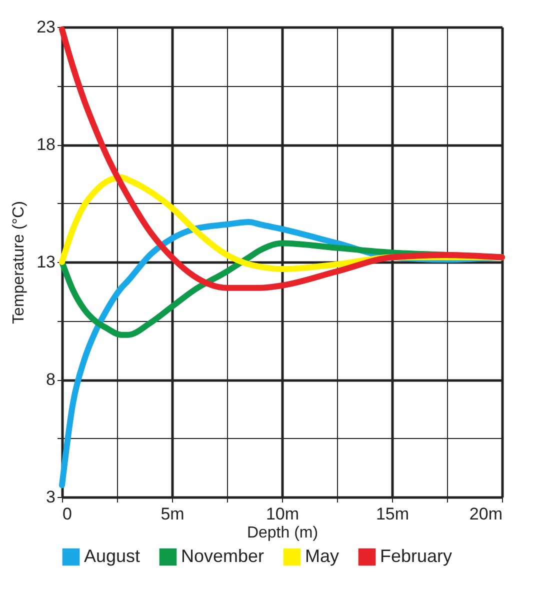 The width and height of the screenshot is (550, 601). Describe the element at coordinates (416, 556) in the screenshot. I see `legend-label: February` at that location.